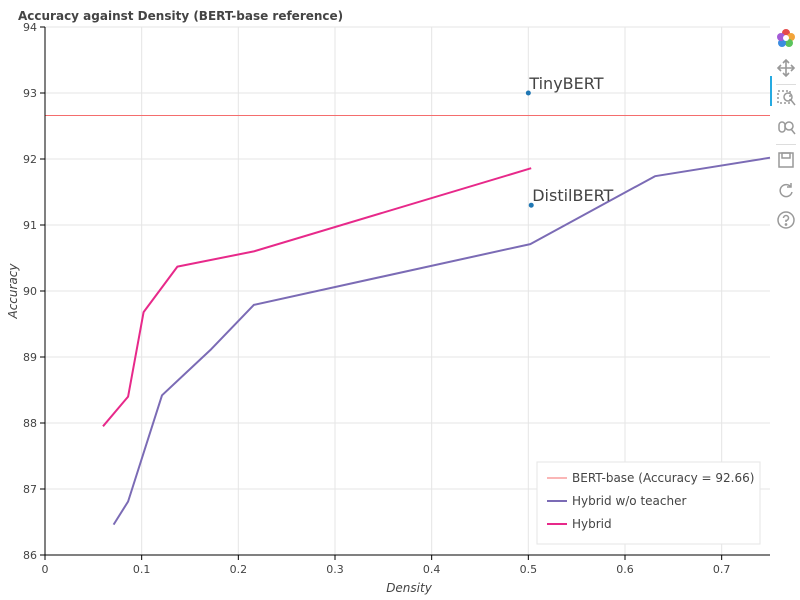  I want to click on y-tick-label: 90, so click(30, 291).